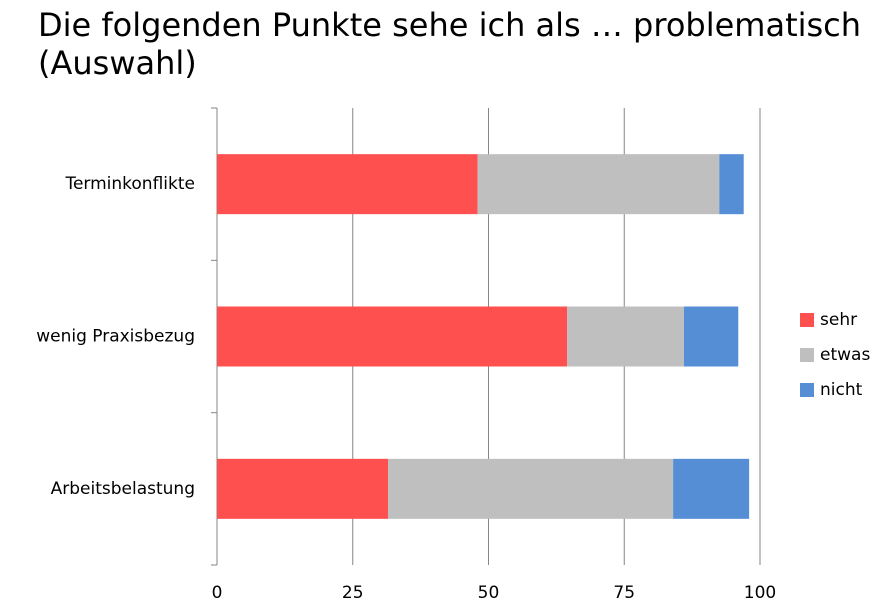  What do you see at coordinates (217, 593) in the screenshot?
I see `x-tick-label: 0` at bounding box center [217, 593].